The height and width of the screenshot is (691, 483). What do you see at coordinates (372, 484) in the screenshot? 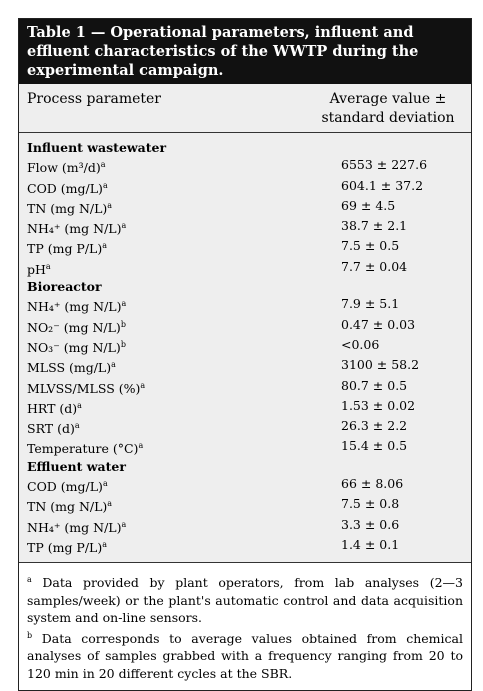
I see `value-cell: 66 ± 8.06` at bounding box center [372, 484].